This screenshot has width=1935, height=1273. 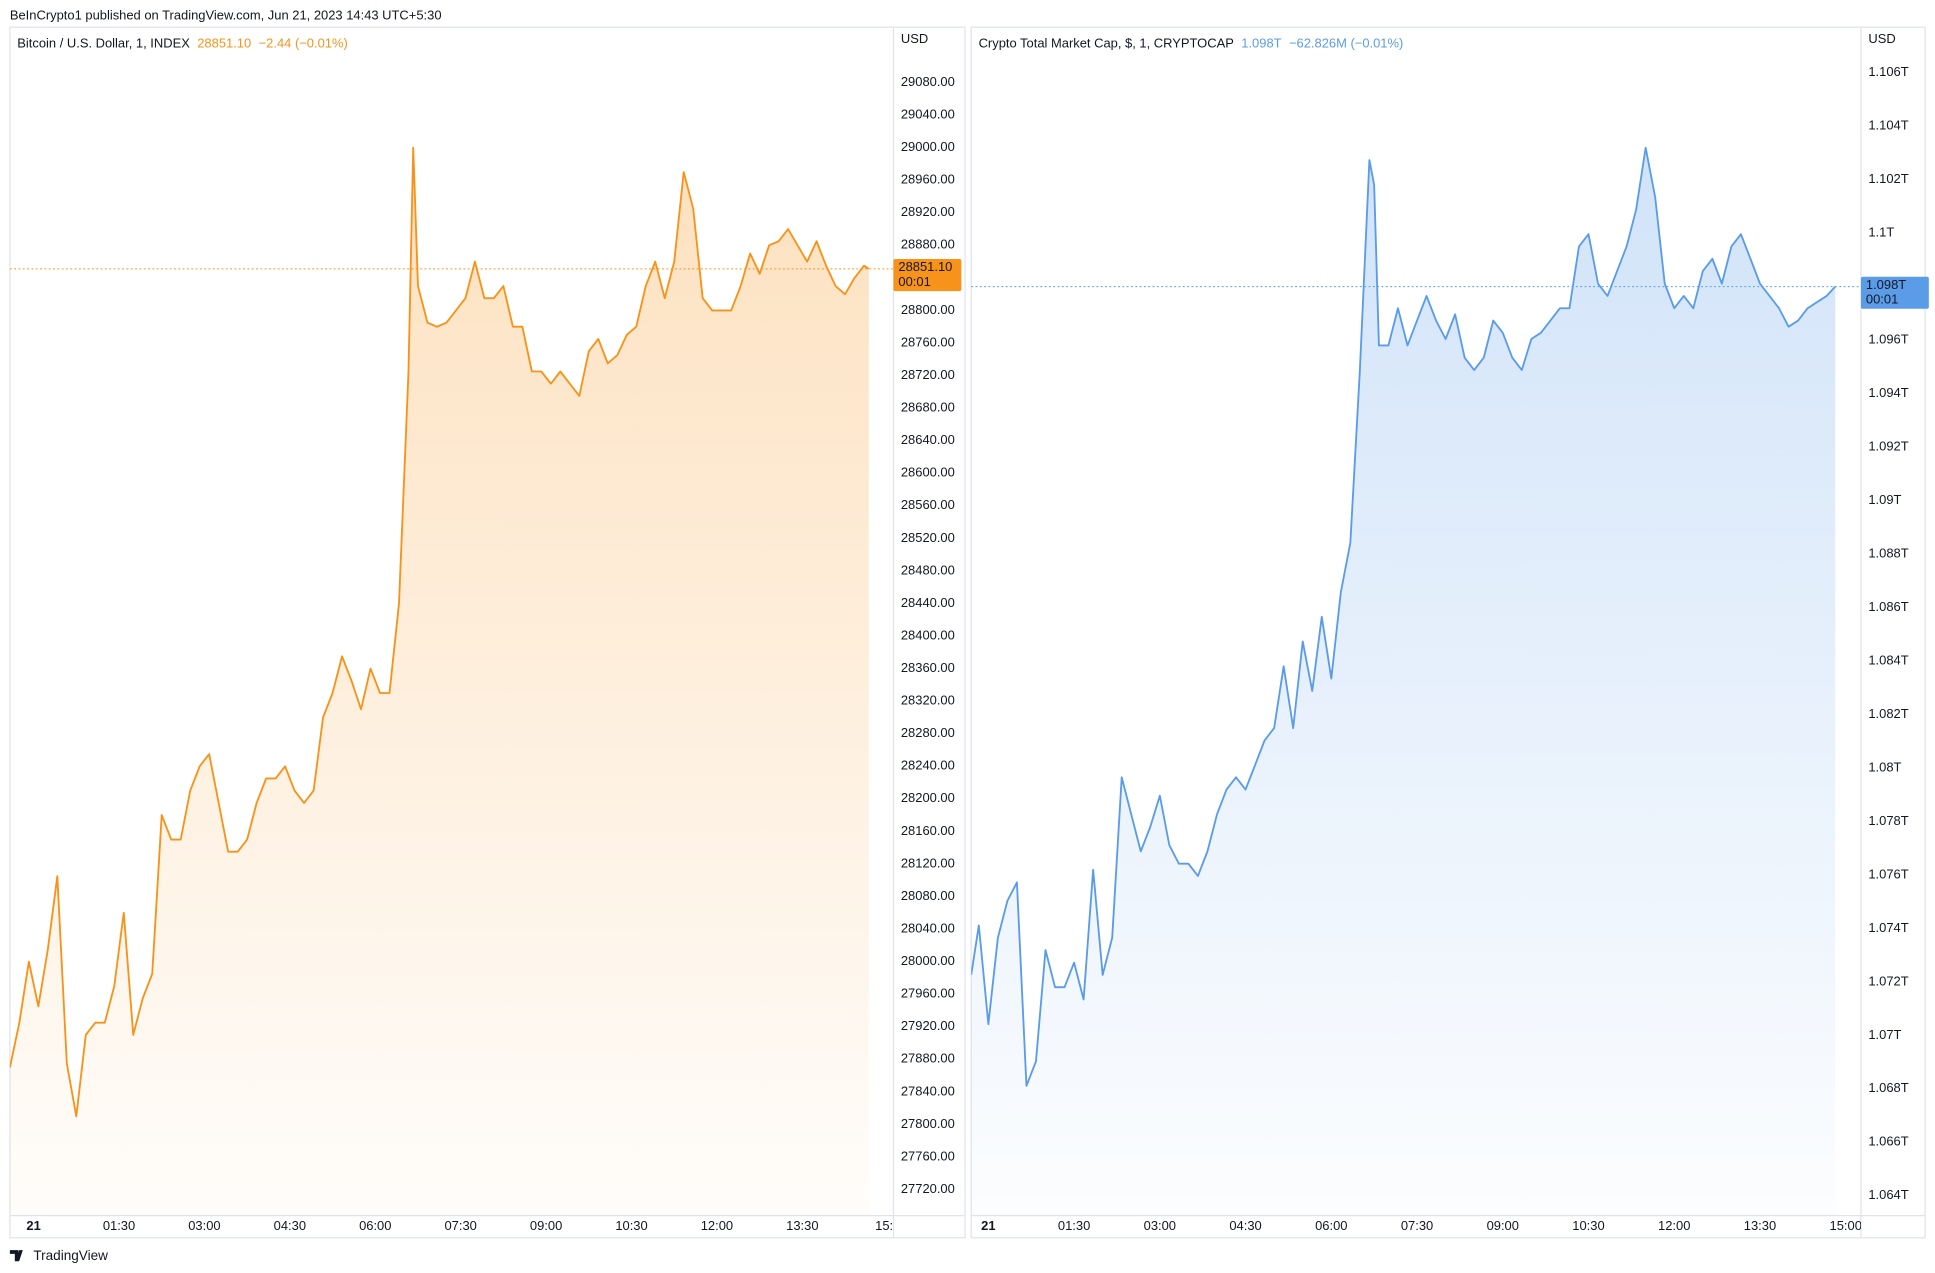 What do you see at coordinates (1888, 552) in the screenshot?
I see `y-tick-label: 1.088T` at bounding box center [1888, 552].